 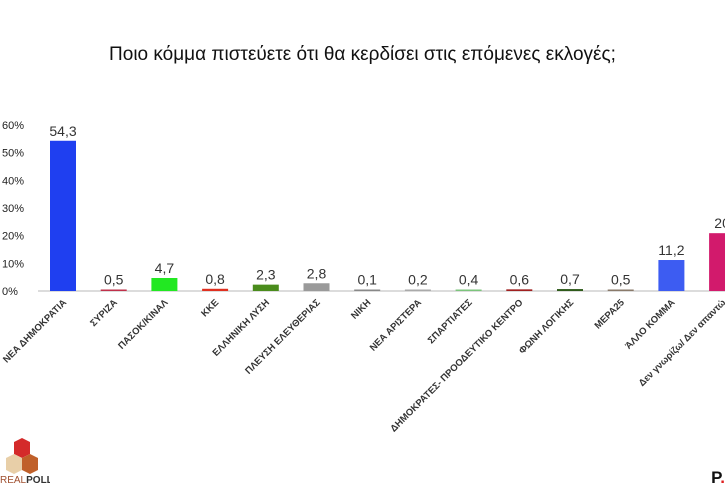 I want to click on x-tick-label: Δεν γνωρίζω/ Δεν απαντώ, so click(x=681, y=343).